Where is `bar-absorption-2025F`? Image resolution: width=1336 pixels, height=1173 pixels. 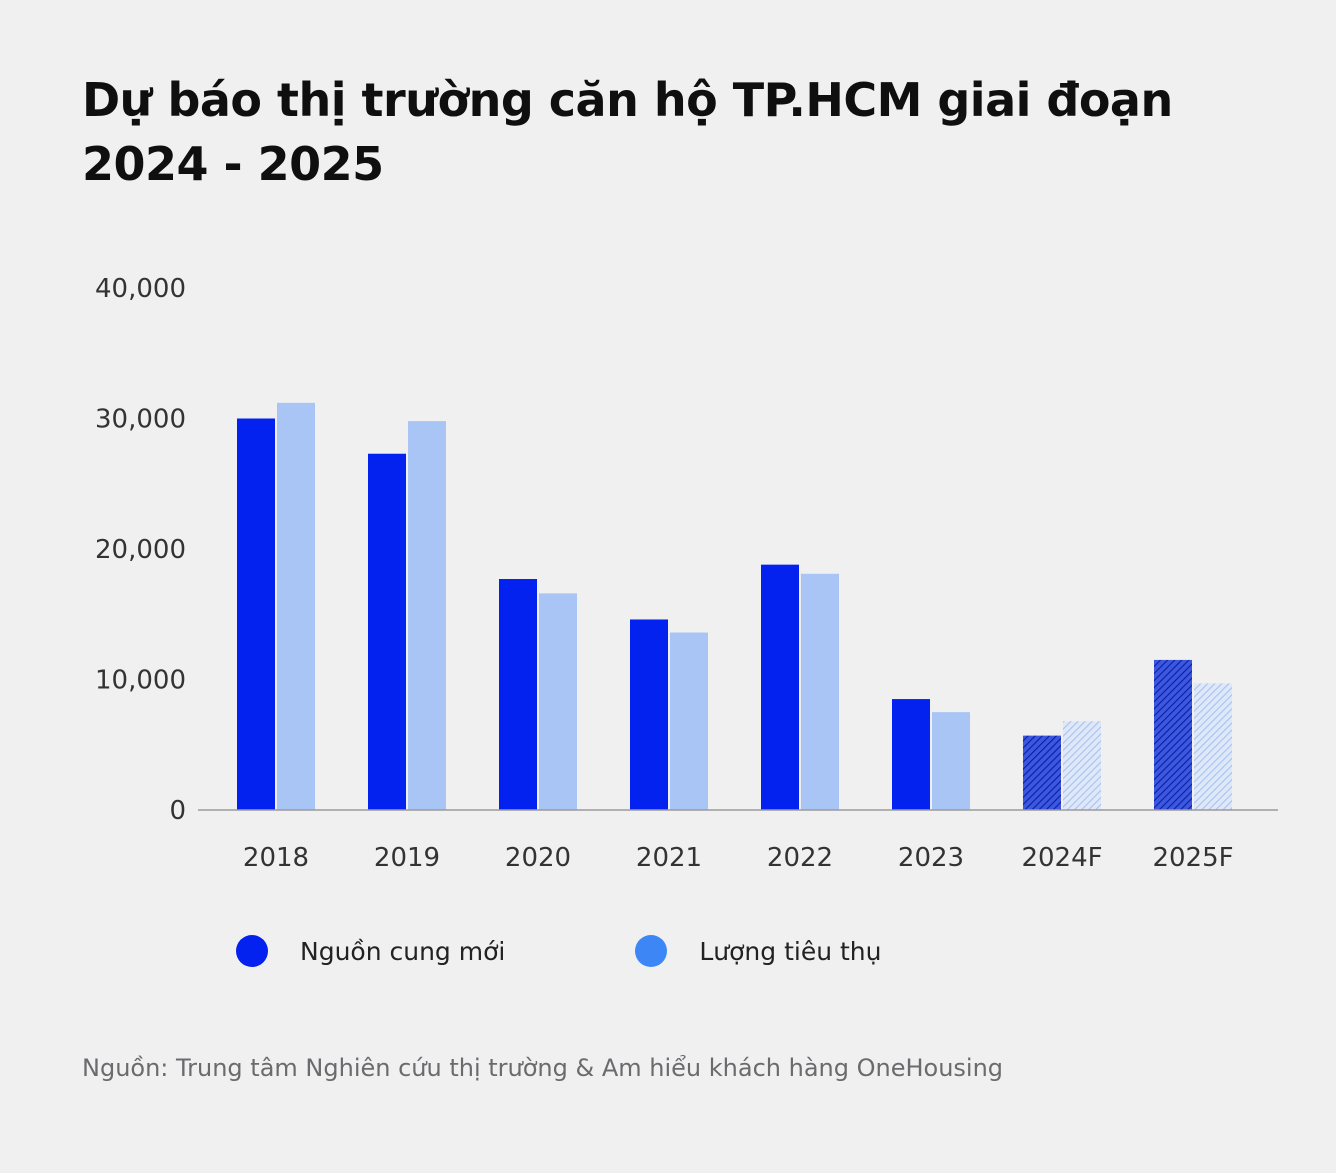 bar-absorption-2025F is located at coordinates (1213, 746).